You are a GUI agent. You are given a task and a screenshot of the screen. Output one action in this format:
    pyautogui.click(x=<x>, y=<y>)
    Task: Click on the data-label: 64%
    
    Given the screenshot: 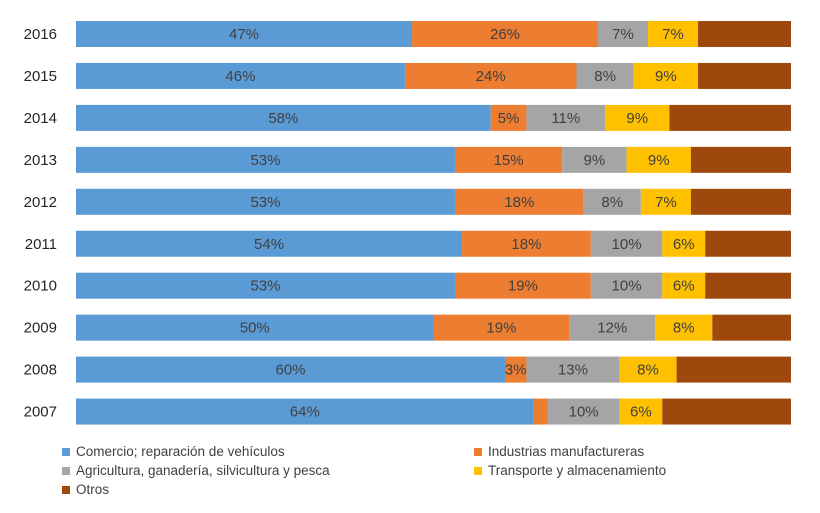 What is the action you would take?
    pyautogui.click(x=305, y=412)
    